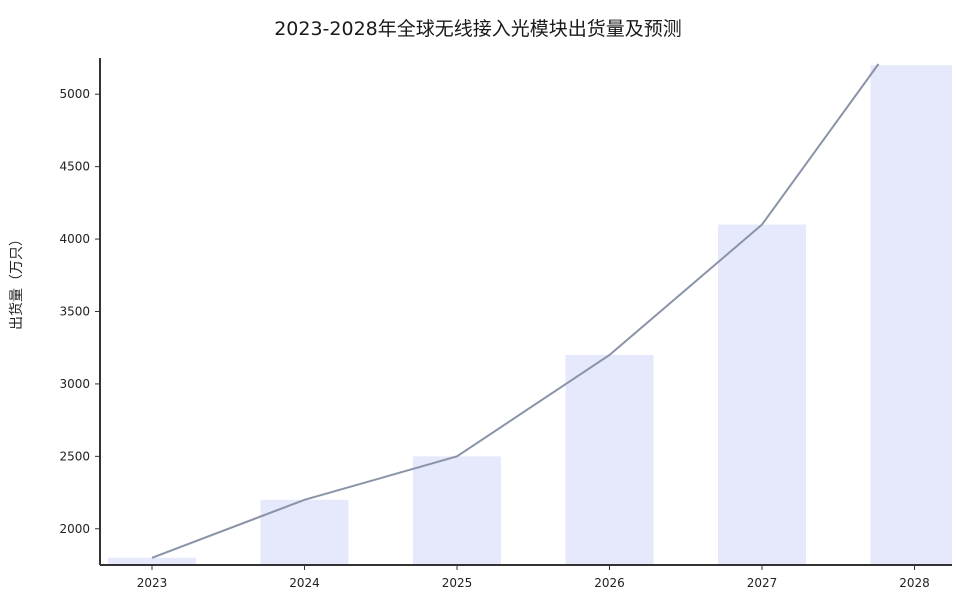  What do you see at coordinates (152, 583) in the screenshot?
I see `x-tick-label: 2023` at bounding box center [152, 583].